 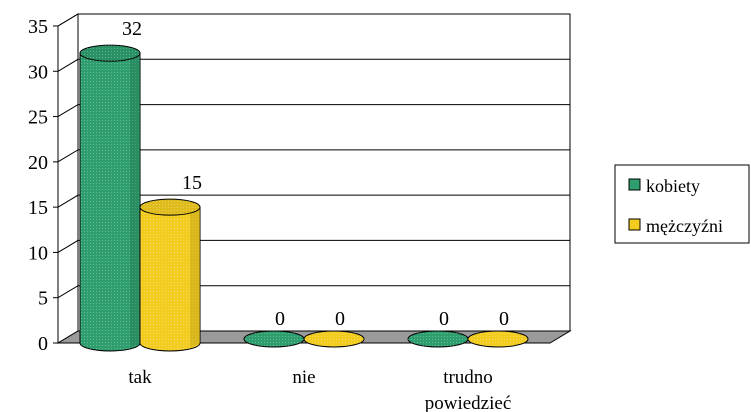 What do you see at coordinates (684, 226) in the screenshot?
I see `legend-label: mężczyźni` at bounding box center [684, 226].